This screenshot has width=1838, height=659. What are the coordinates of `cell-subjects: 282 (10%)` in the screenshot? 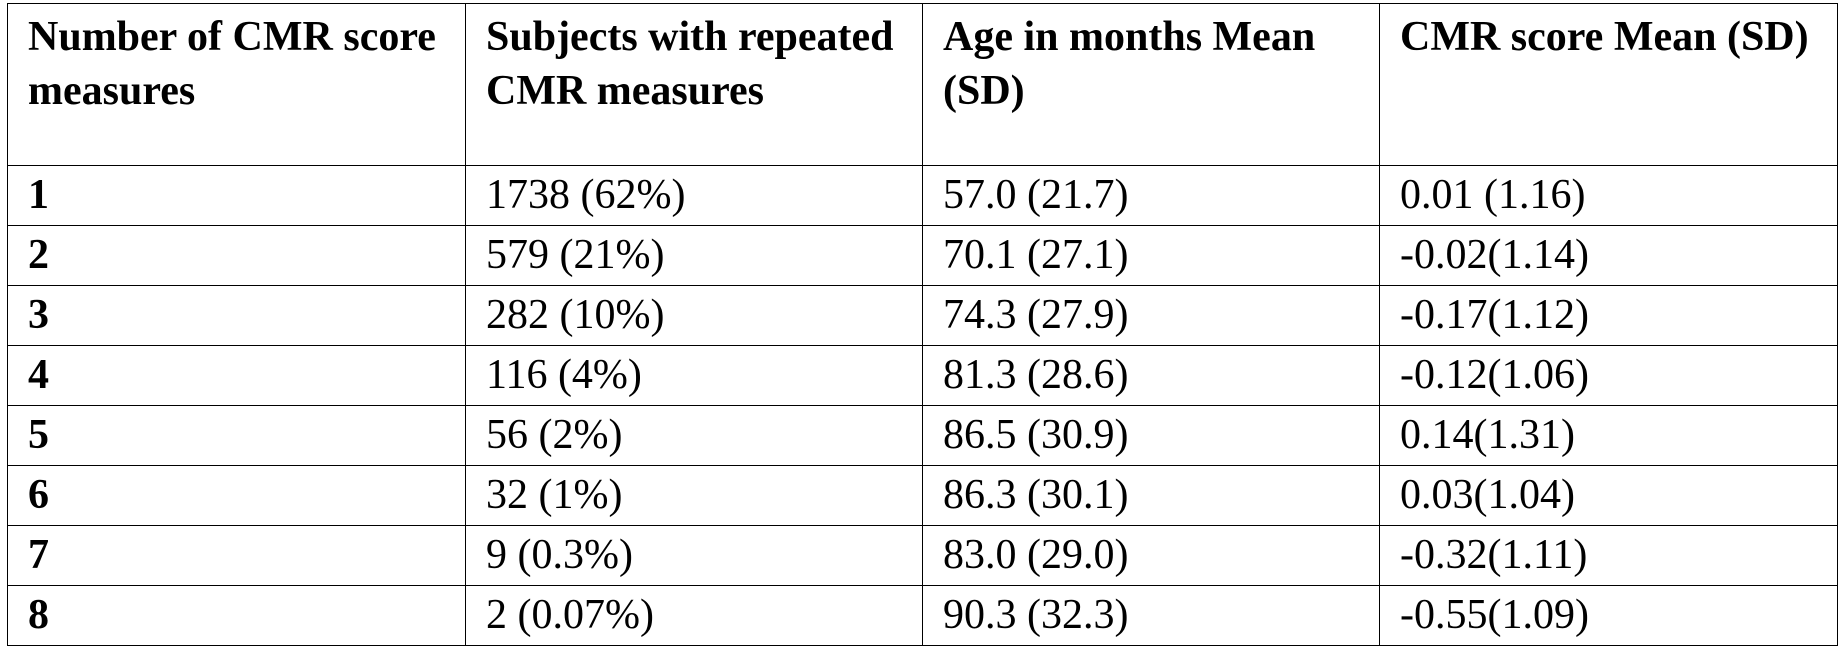 It's located at (694, 315).